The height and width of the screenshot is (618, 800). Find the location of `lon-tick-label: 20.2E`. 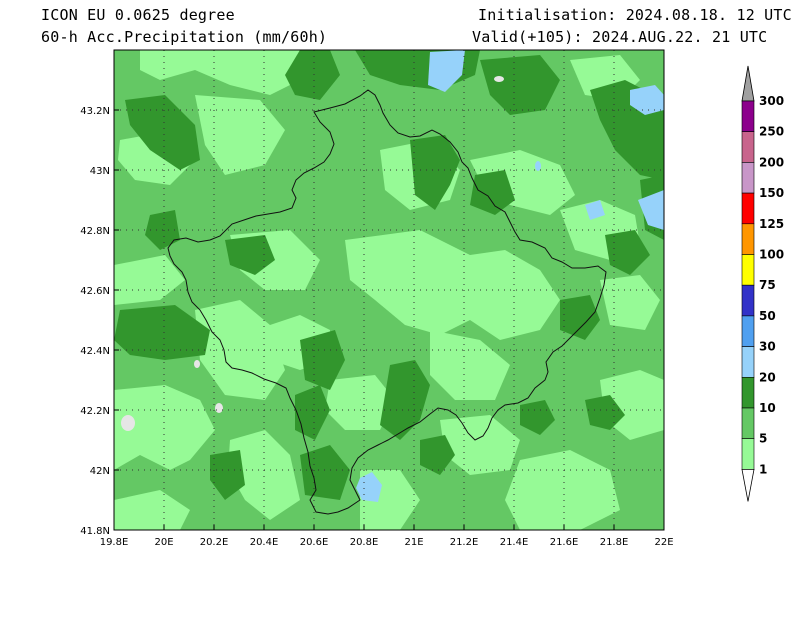

lon-tick-label: 20.2E is located at coordinates (214, 542).